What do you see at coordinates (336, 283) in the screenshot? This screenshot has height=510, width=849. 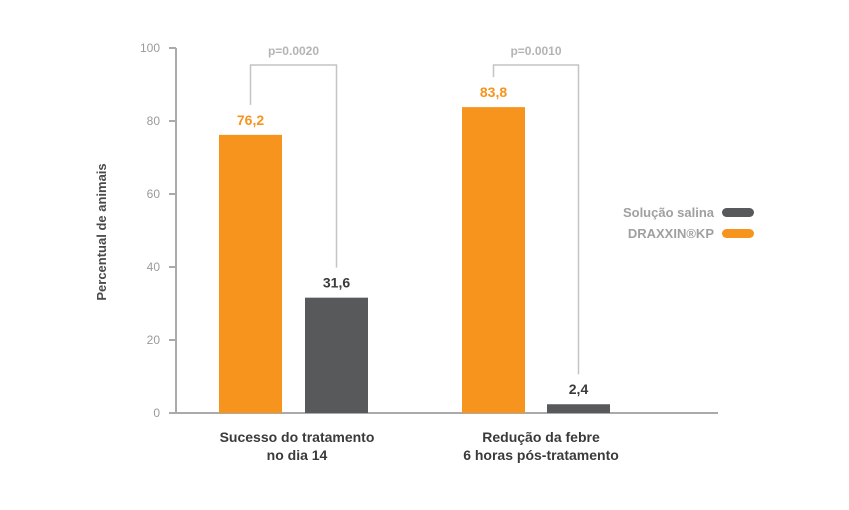 I see `data-label: 31,6` at bounding box center [336, 283].